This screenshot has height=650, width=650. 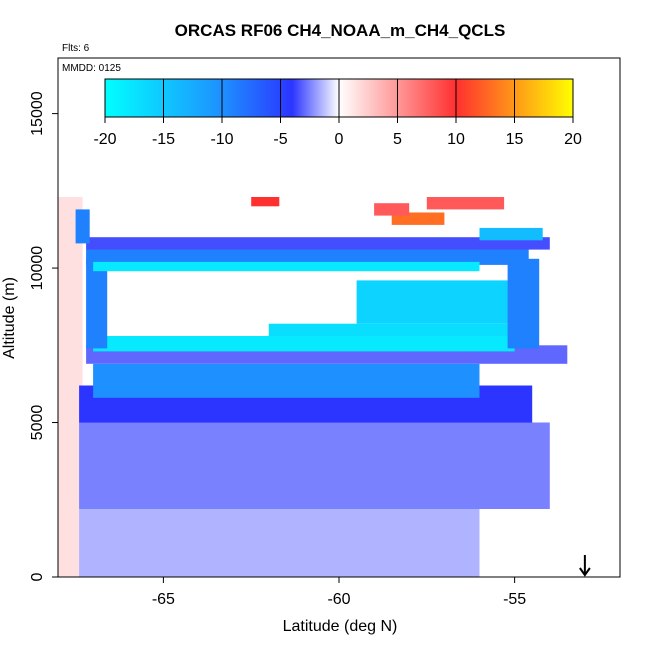 What do you see at coordinates (163, 599) in the screenshot?
I see `x-tick-label: -65` at bounding box center [163, 599].